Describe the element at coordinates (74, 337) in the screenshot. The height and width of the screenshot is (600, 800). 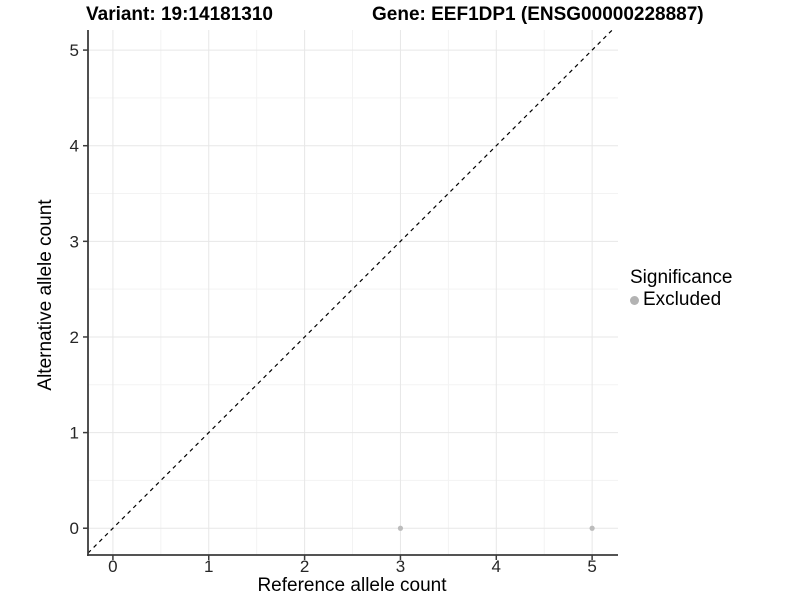
I see `y-tick-label: 2` at that location.